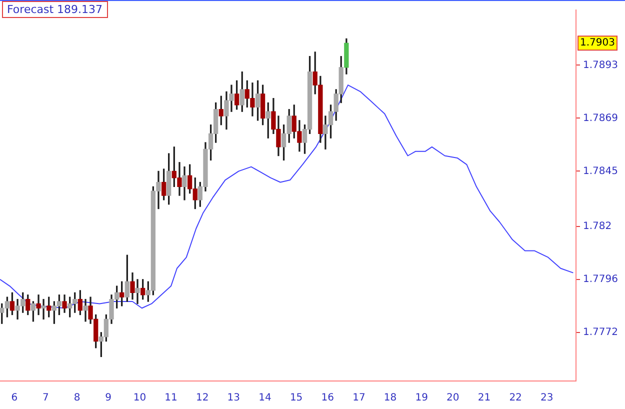  Describe the element at coordinates (296, 398) in the screenshot. I see `x-tick-label: 15` at that location.